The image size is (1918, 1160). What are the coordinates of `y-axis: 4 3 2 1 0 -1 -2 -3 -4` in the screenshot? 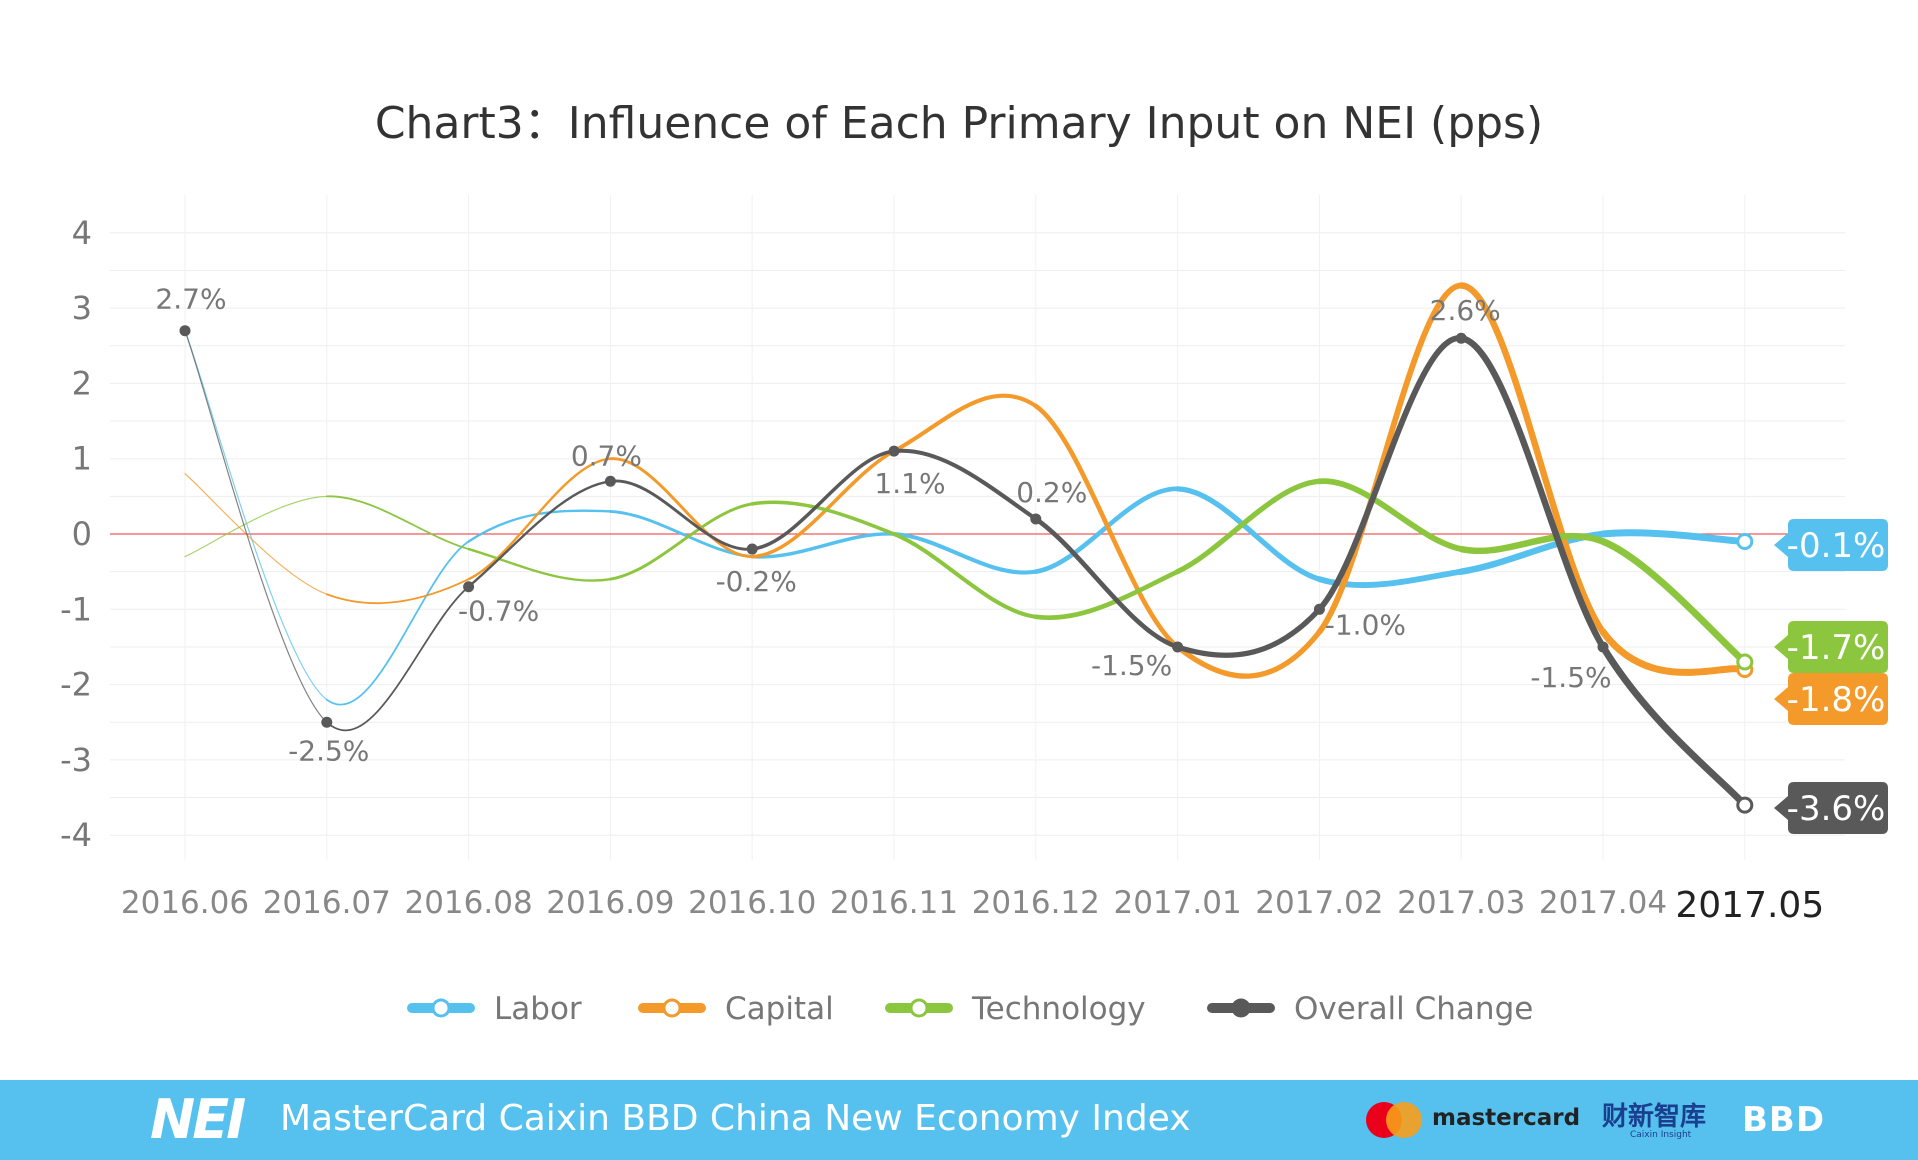 It's located at (76, 534).